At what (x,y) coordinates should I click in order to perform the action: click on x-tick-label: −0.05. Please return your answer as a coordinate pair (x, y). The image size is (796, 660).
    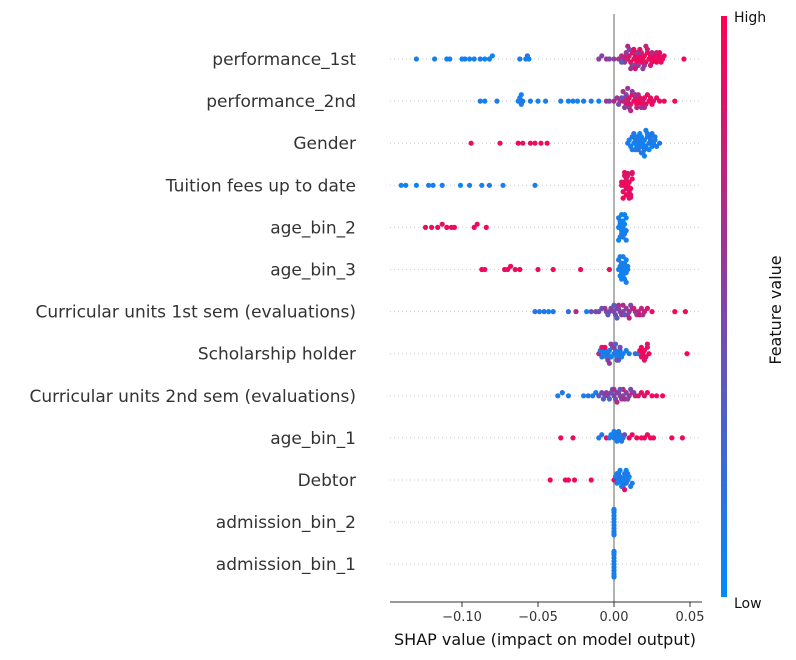
    Looking at the image, I should click on (538, 617).